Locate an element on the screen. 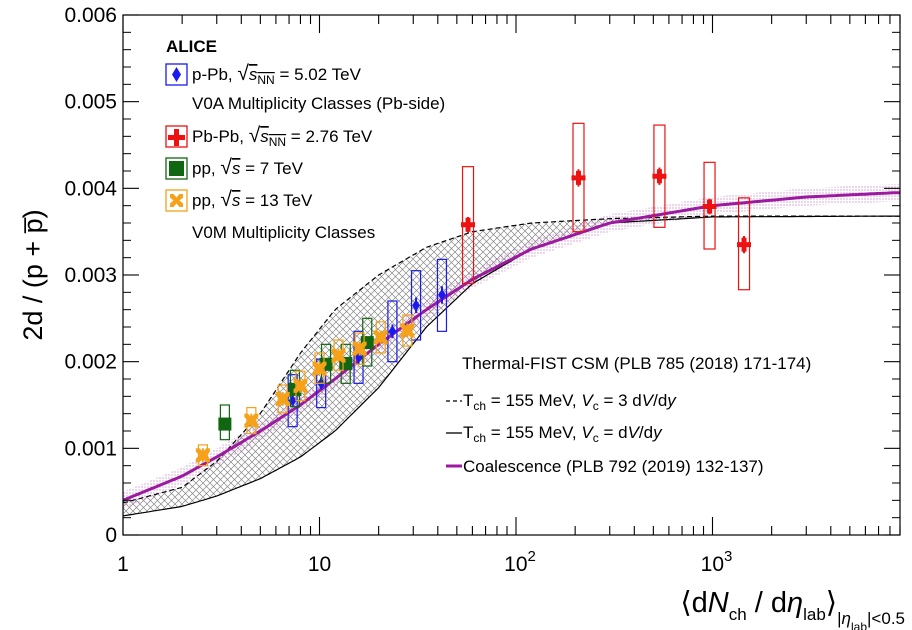 This screenshot has width=912, height=630. legend-marker-pp13 is located at coordinates (176, 200).